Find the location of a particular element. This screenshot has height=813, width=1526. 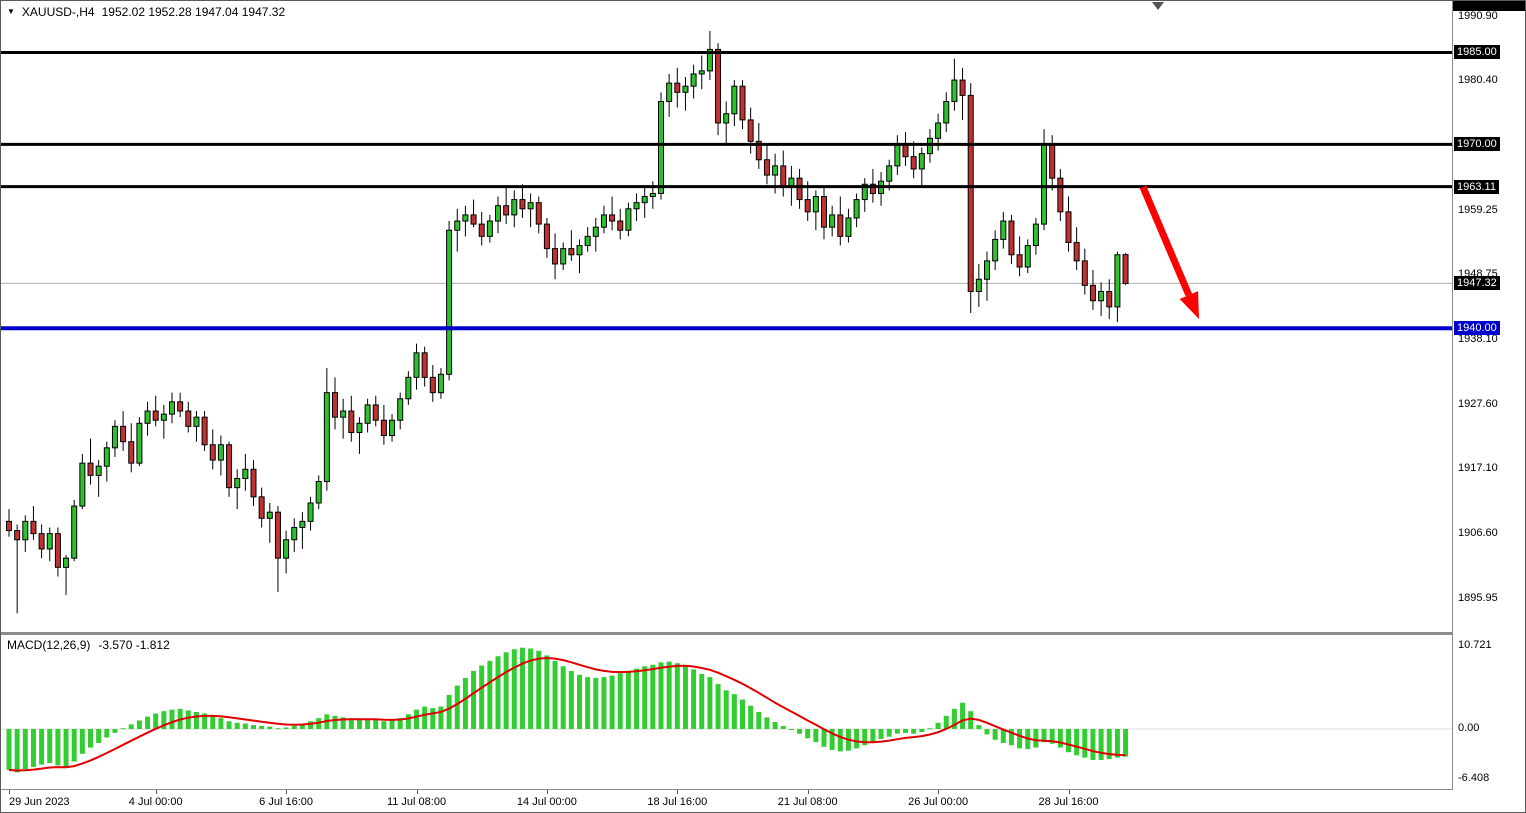

time-axis-label: 18 Jul 16:00 is located at coordinates (677, 802).